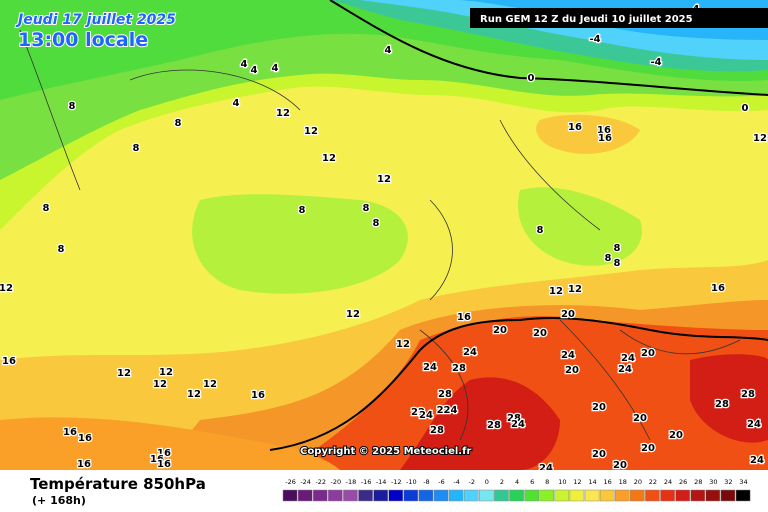 Image resolution: width=768 pixels, height=512 pixels. What do you see at coordinates (502, 482) in the screenshot?
I see `scale-label: 2` at bounding box center [502, 482].